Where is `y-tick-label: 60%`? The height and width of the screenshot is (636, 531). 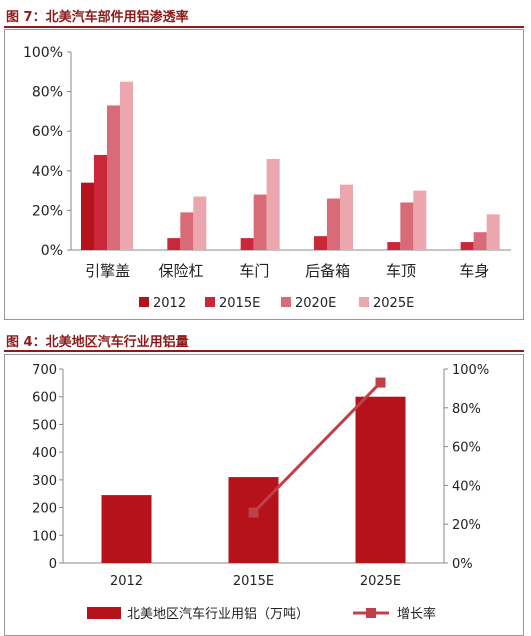 y-tick-label: 60% is located at coordinates (47, 132).